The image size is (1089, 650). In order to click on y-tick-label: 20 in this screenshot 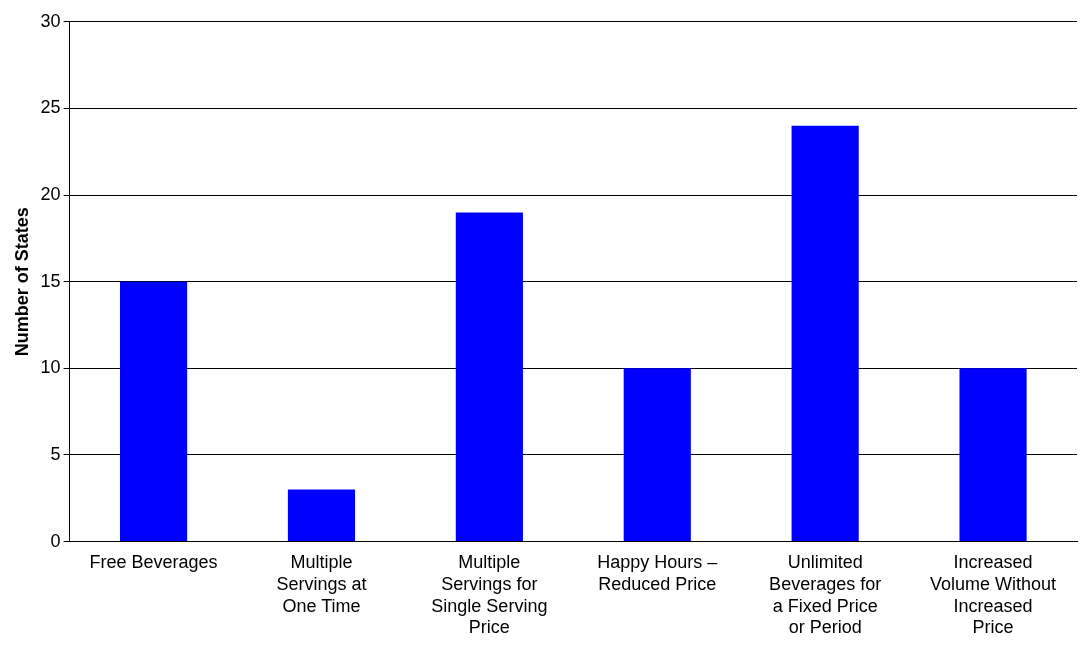, I will do `click(50, 194)`.